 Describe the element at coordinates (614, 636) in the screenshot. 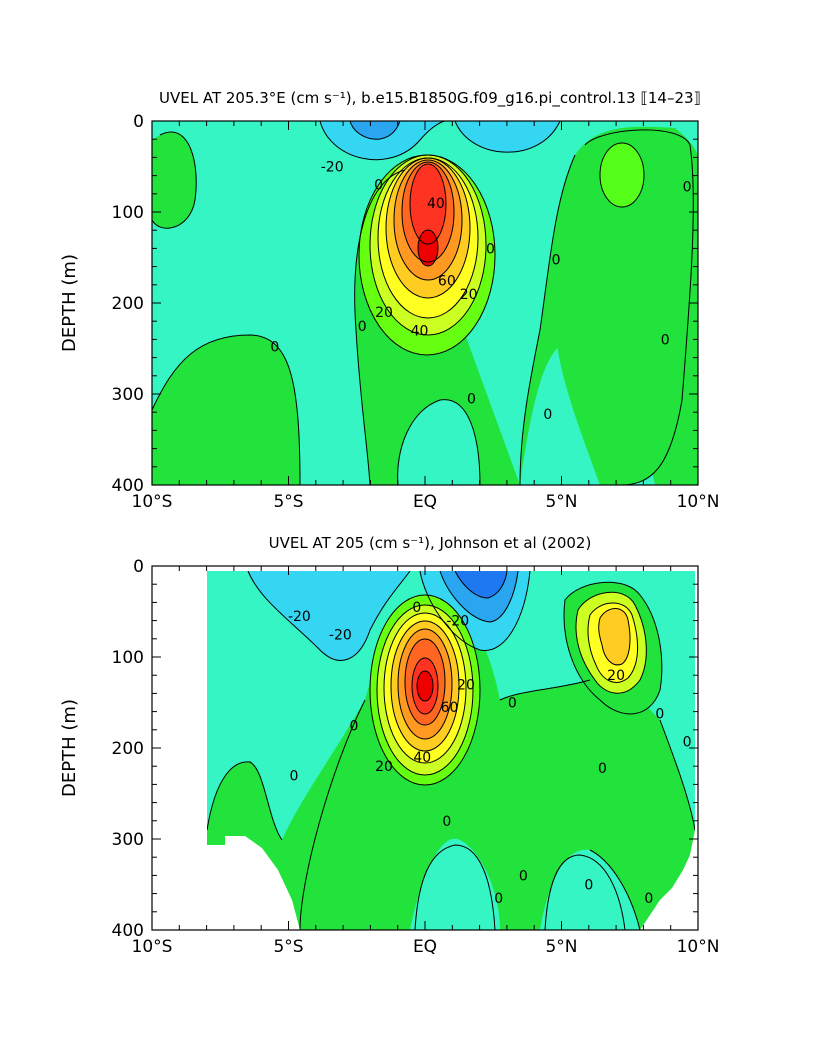

I see `fill-orange-bottom-ecc` at that location.